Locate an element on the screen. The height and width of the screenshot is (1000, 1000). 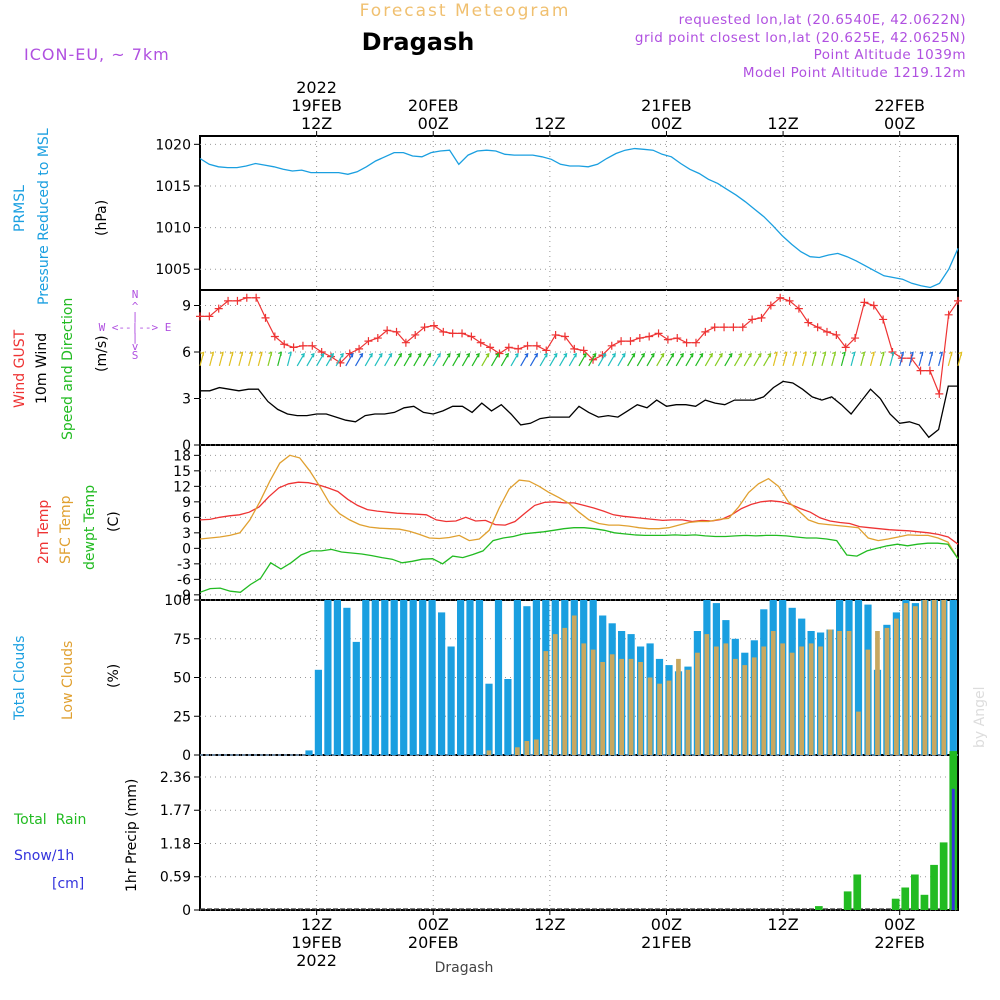
compass-rose: N ^ | W <--|--> E | v S is located at coordinates (135, 325).